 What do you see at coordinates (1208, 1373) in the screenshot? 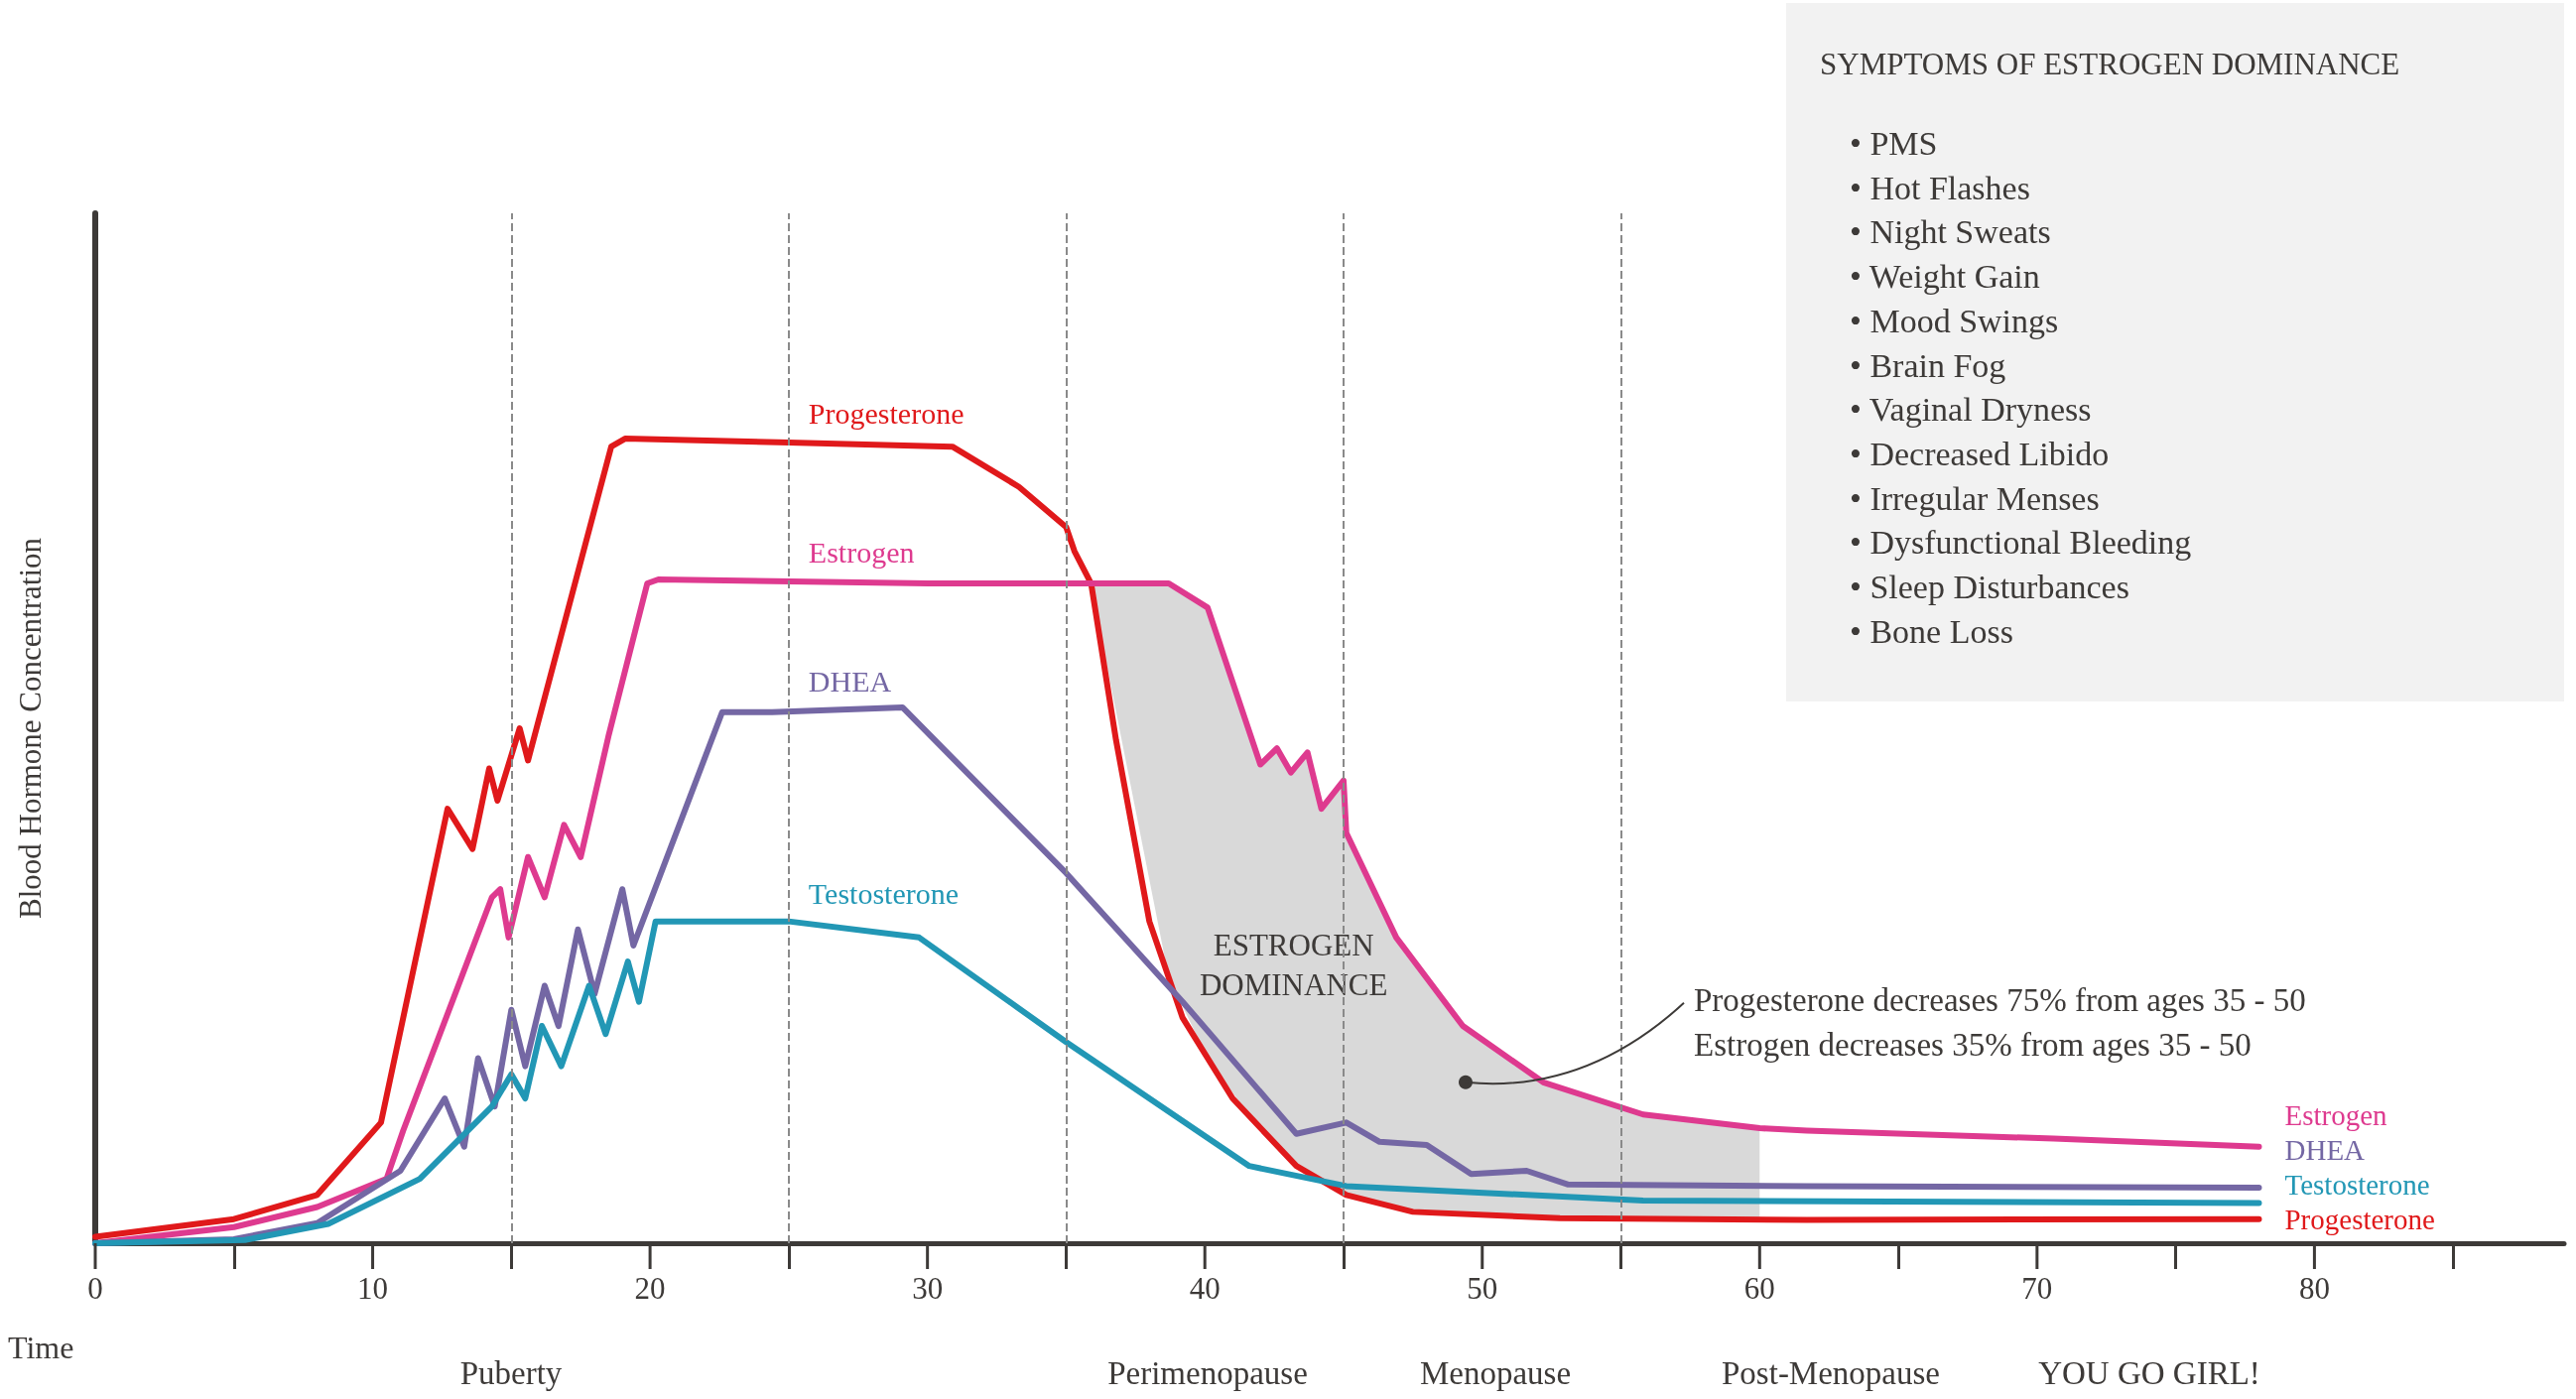
I see `text: Perimenopause` at bounding box center [1208, 1373].